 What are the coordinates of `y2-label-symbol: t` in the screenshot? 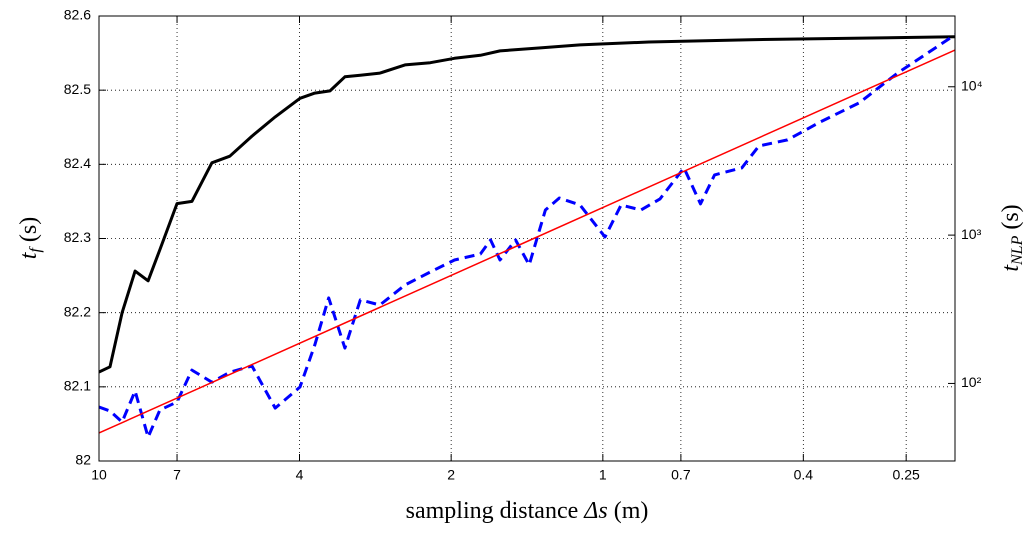 It's located at (1011, 268).